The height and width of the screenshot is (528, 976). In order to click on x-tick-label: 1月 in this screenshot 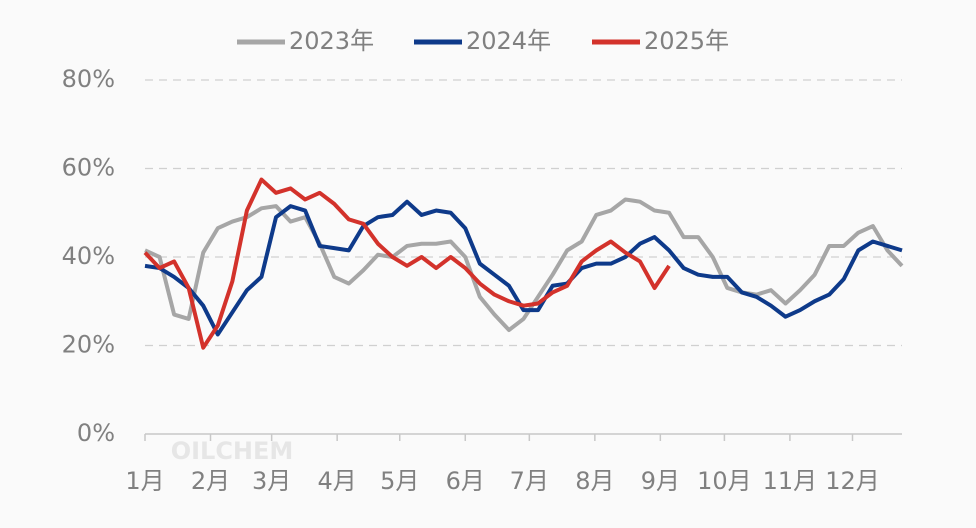, I will do `click(144, 481)`.